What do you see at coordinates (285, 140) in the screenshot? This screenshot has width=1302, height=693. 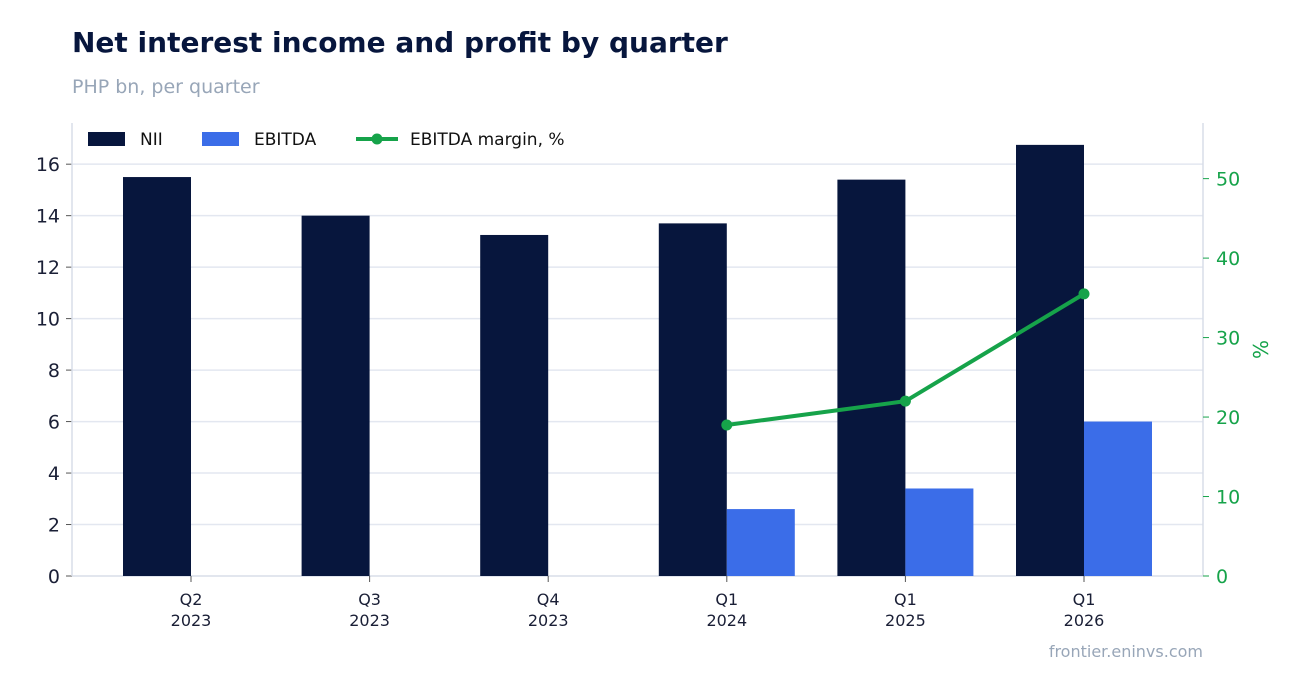 I see `legend-label-ebitda: EBITDA` at bounding box center [285, 140].